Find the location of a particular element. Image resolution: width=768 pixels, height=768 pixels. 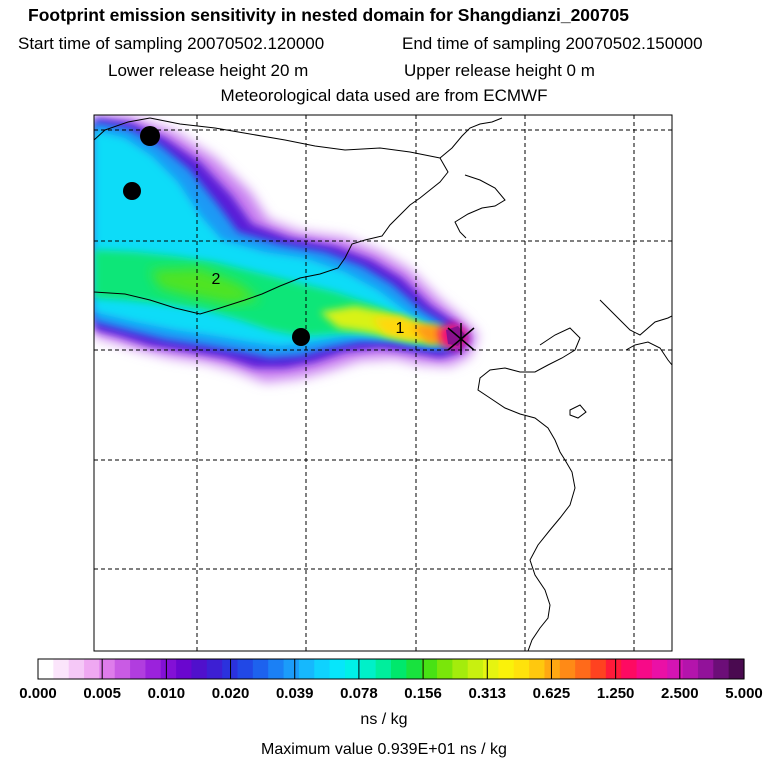

cluster-label-2: 2 is located at coordinates (216, 279).